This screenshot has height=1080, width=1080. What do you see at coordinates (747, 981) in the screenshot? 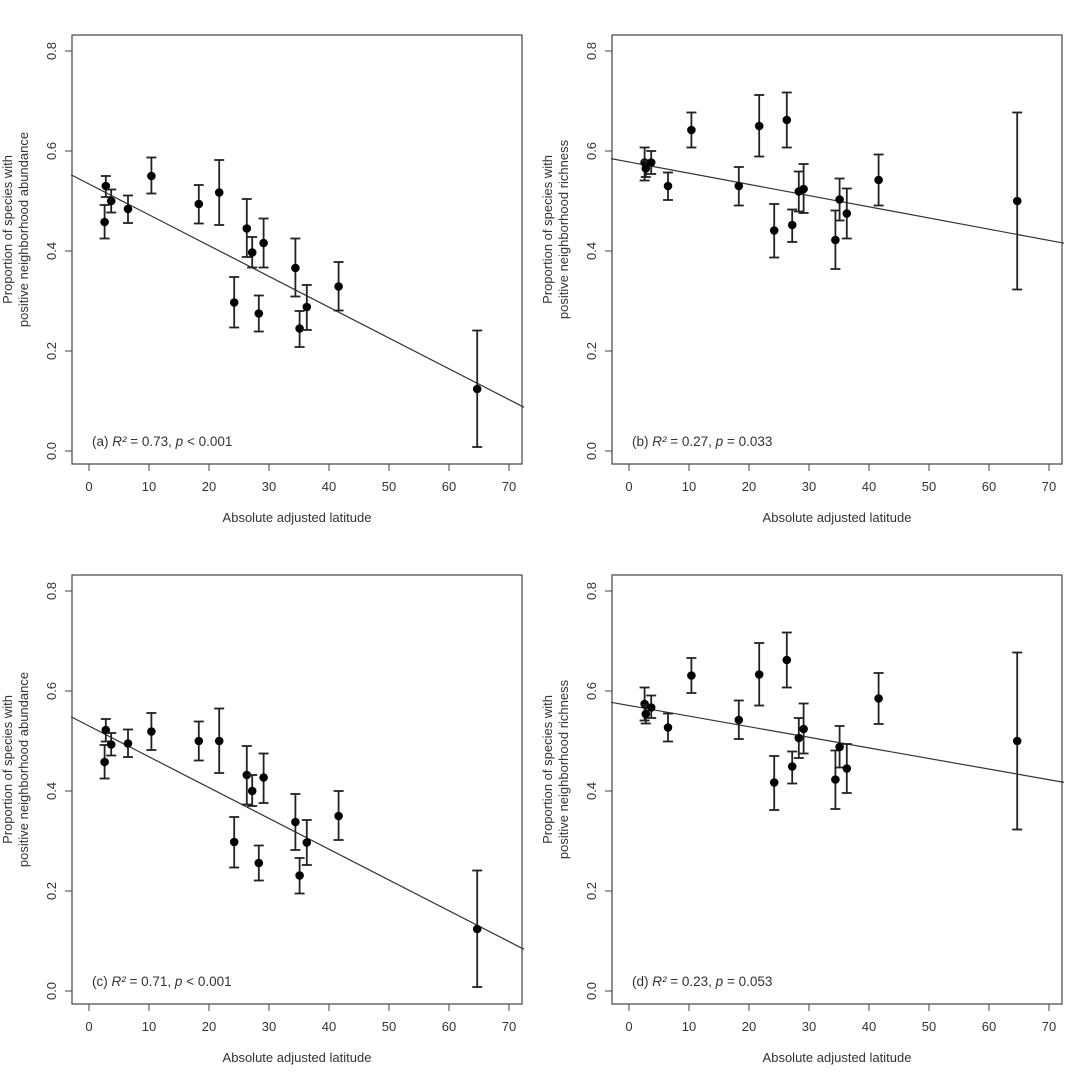
I see `annotation-p-value: = 0.053` at bounding box center [747, 981].